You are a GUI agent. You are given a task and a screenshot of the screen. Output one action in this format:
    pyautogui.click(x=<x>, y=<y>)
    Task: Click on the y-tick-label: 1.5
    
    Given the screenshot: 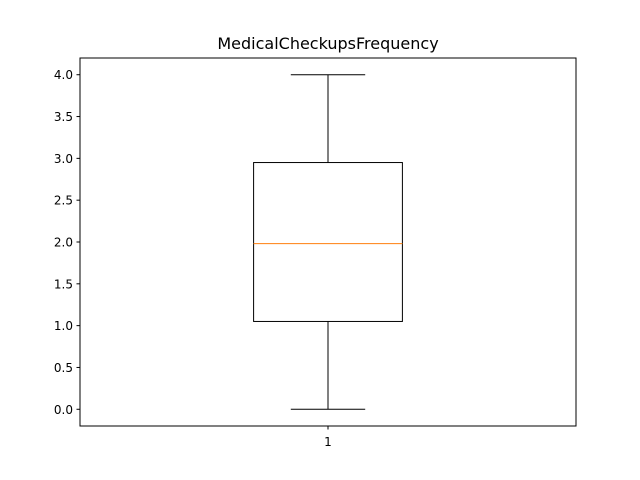 What is the action you would take?
    pyautogui.click(x=63, y=284)
    